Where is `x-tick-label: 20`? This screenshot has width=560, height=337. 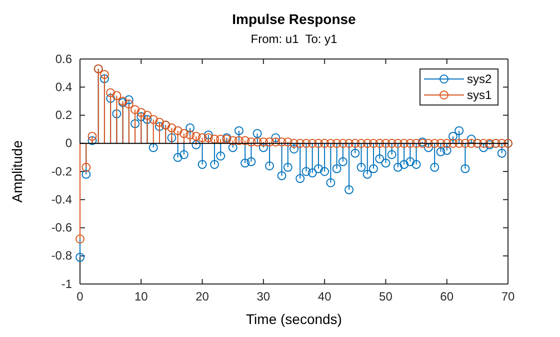 x-tick-label: 20 is located at coordinates (203, 297).